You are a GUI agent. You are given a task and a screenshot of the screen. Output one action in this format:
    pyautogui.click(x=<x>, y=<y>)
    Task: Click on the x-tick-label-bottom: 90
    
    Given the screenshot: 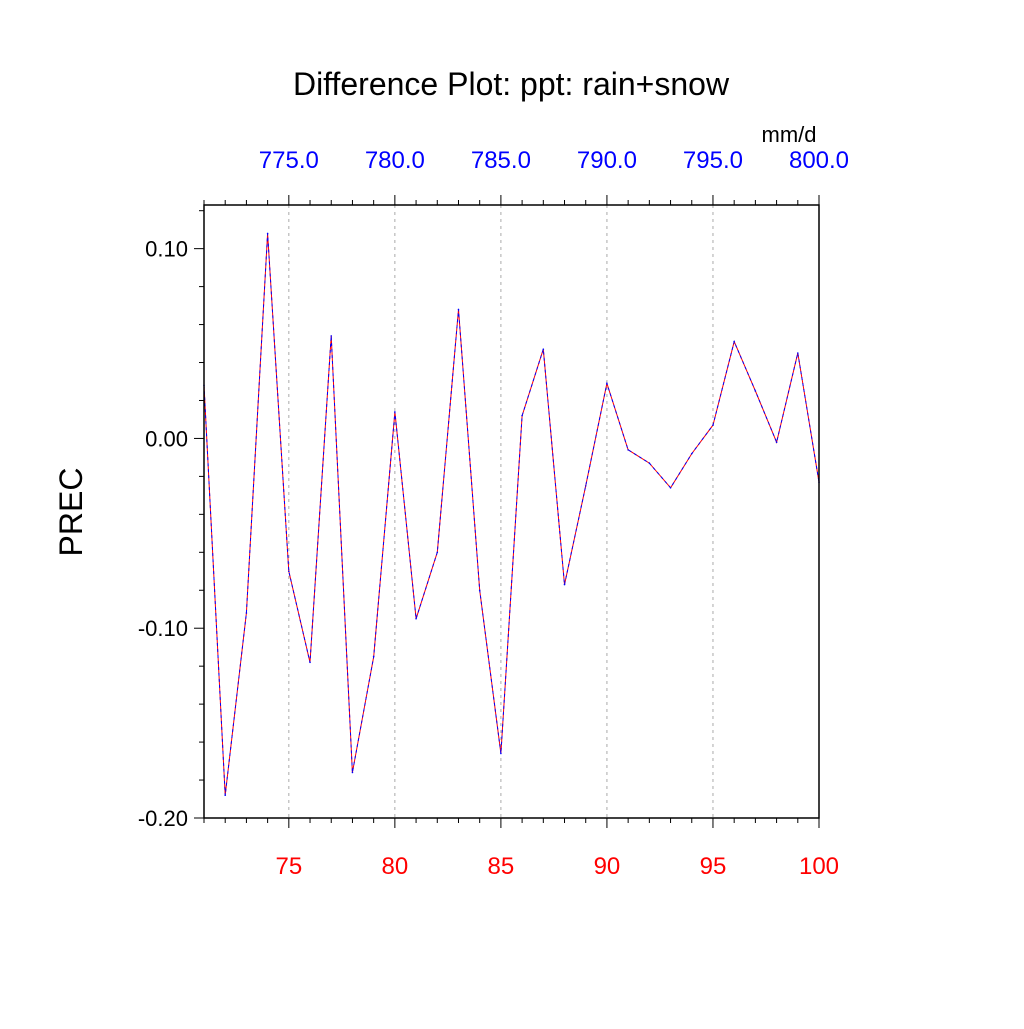 What is the action you would take?
    pyautogui.click(x=607, y=866)
    